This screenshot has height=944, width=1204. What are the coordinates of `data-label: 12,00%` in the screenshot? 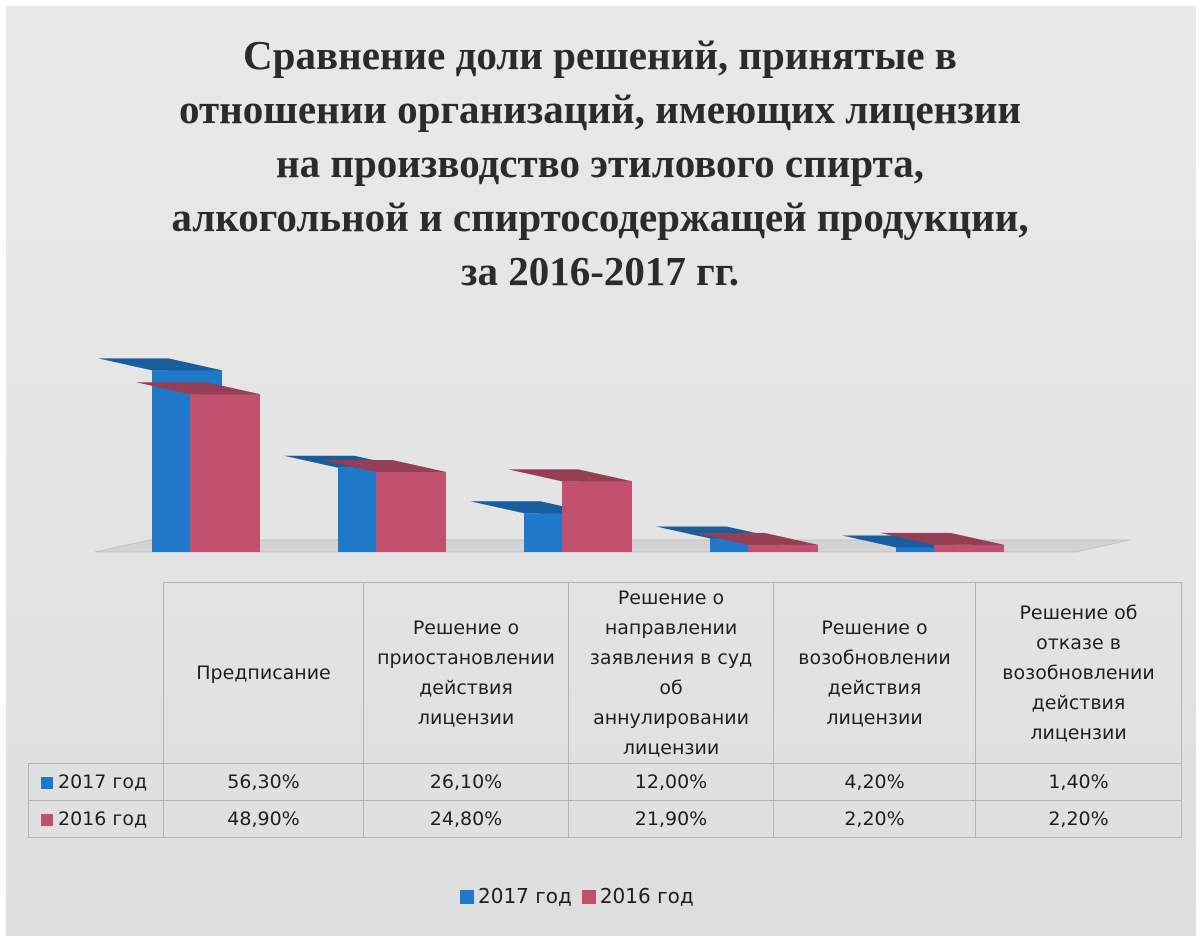 It's located at (671, 782).